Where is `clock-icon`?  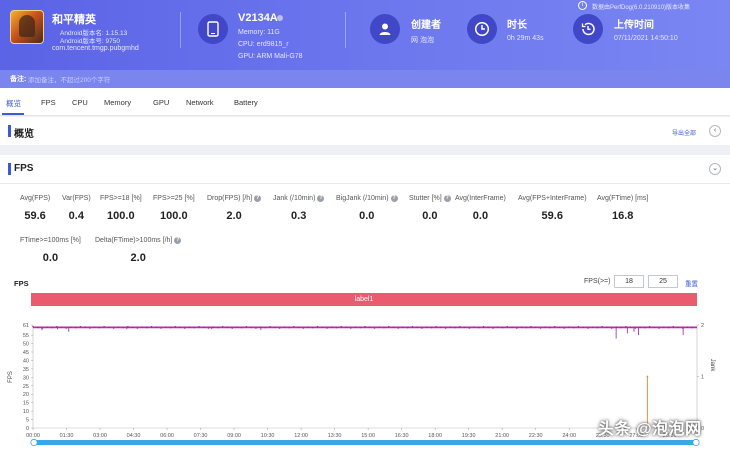
clock-icon is located at coordinates (482, 29).